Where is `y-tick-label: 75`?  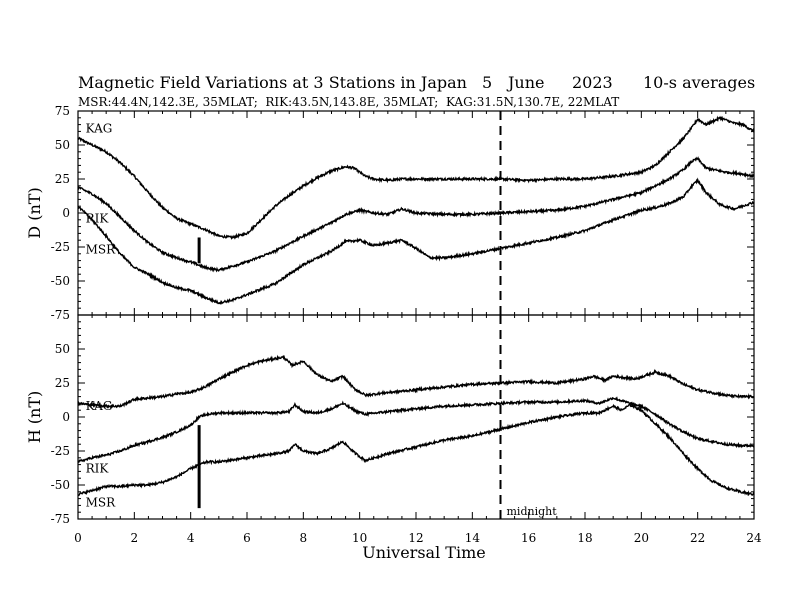 y-tick-label: 75 is located at coordinates (62, 111).